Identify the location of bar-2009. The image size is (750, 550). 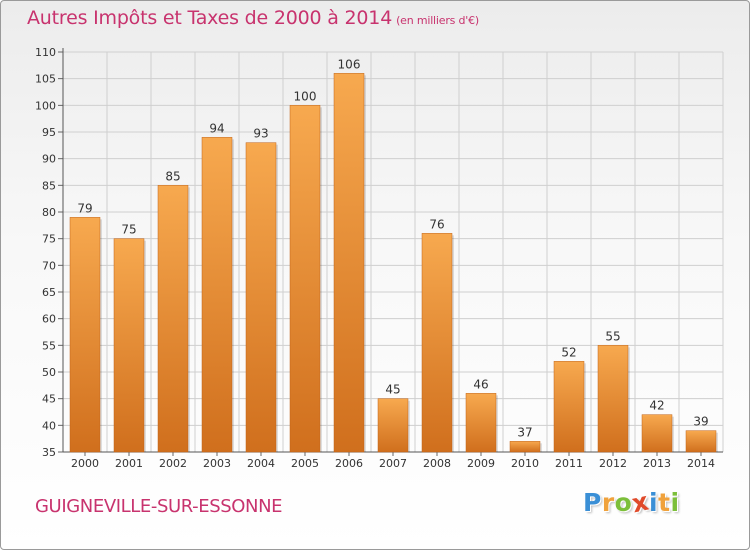
(481, 423).